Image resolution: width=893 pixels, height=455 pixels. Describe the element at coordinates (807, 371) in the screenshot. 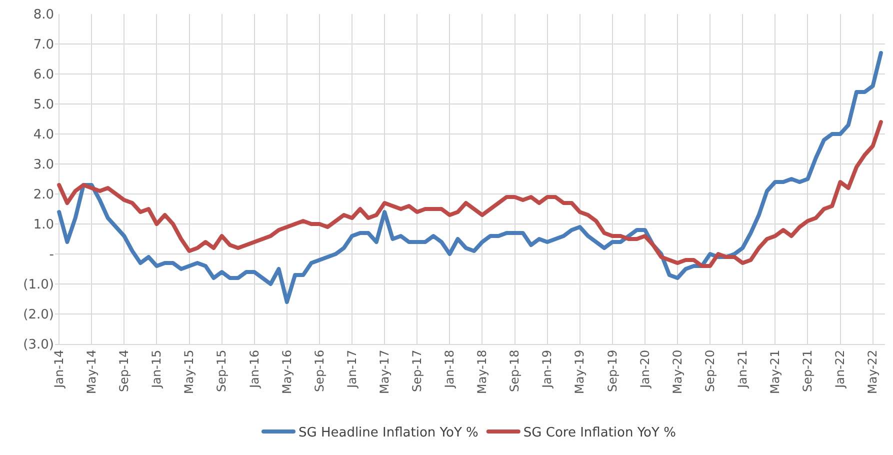

I see `x-tick-label: Sep-21` at that location.